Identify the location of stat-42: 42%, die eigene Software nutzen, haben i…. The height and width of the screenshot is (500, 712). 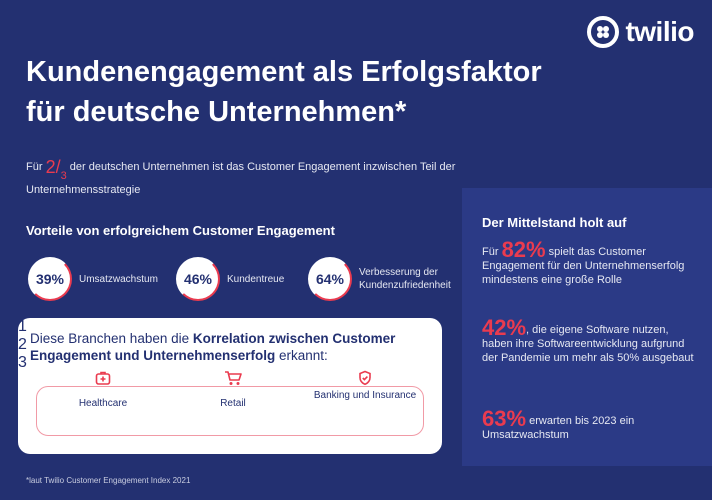
(591, 341).